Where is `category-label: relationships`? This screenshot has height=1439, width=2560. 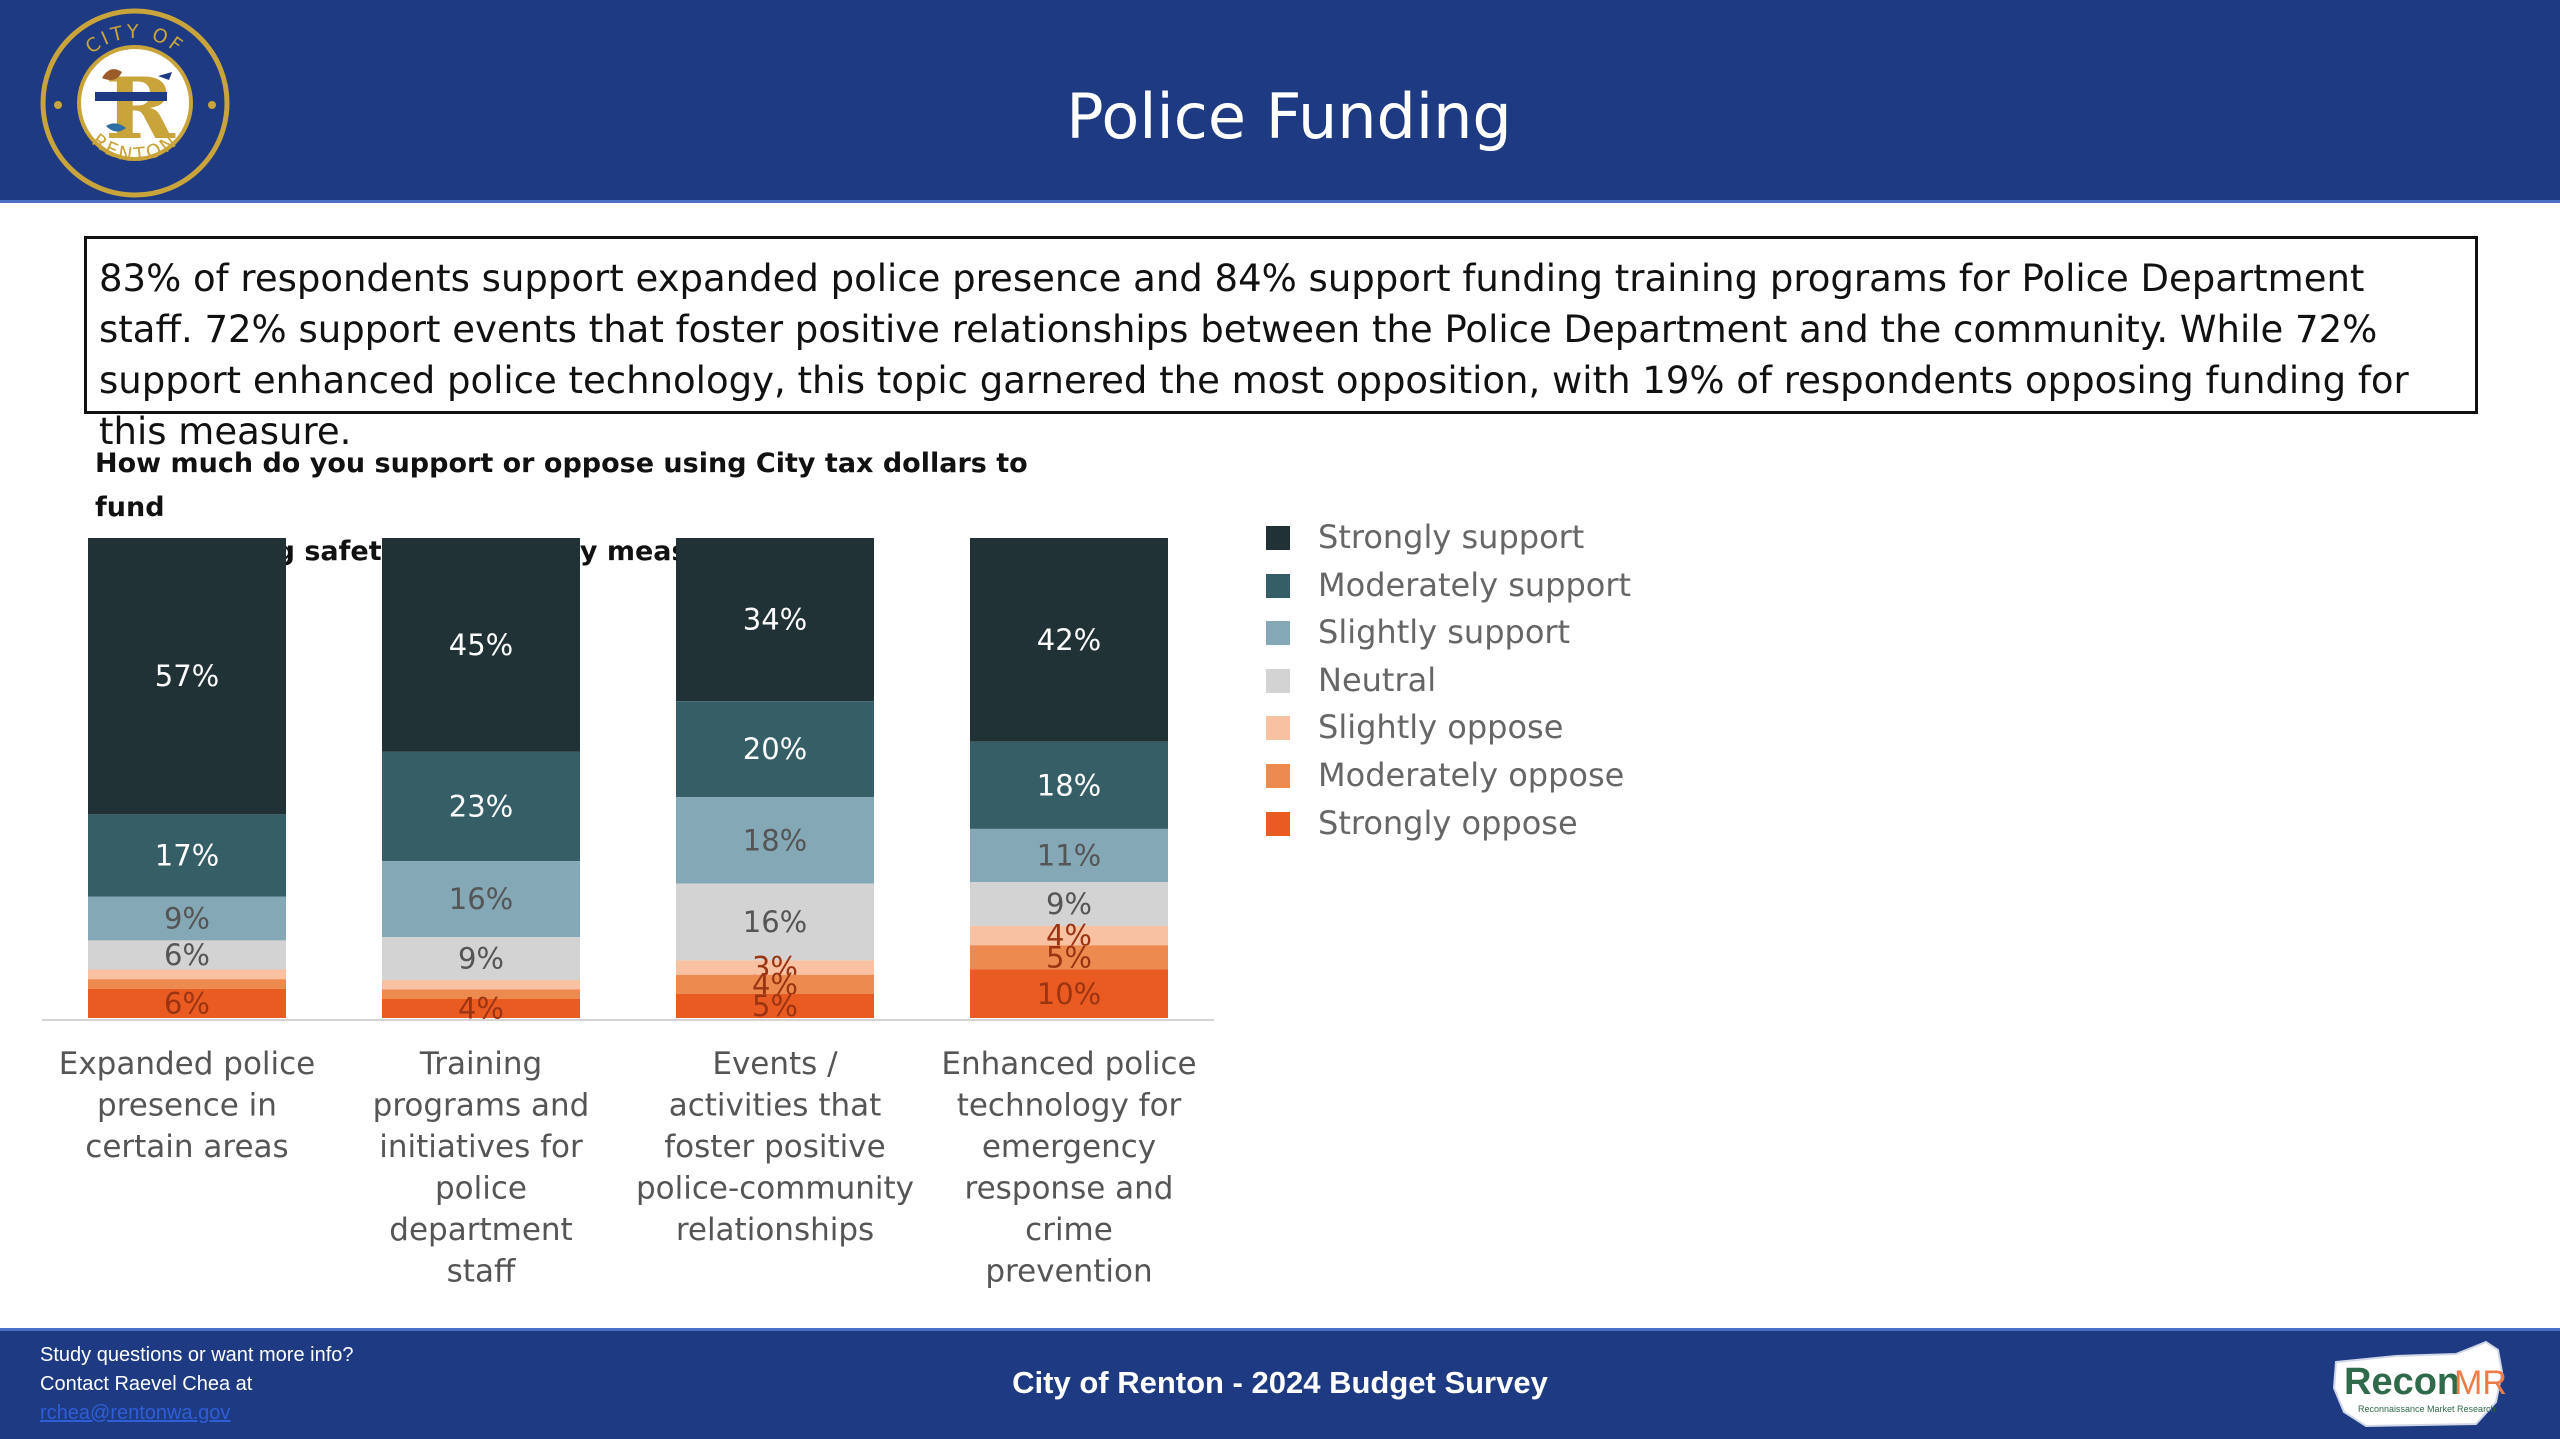 category-label: relationships is located at coordinates (775, 1230).